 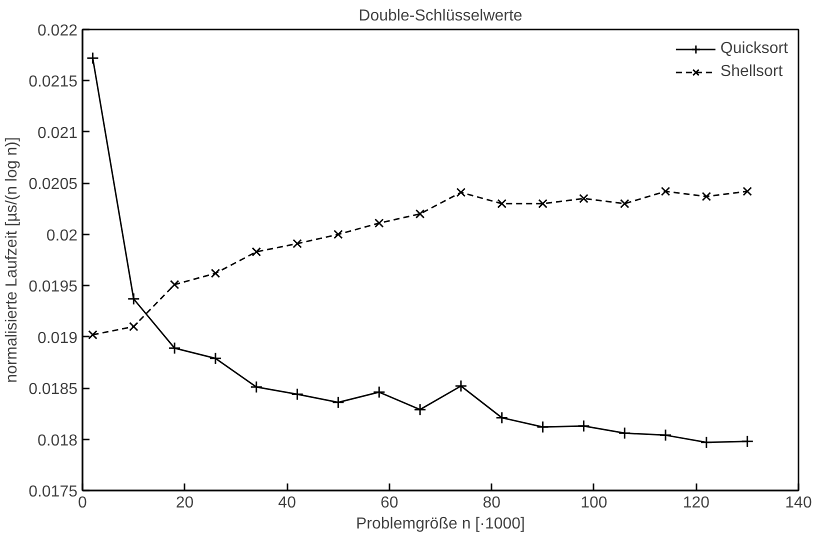 What do you see at coordinates (389, 503) in the screenshot?
I see `x-tick-label: 60` at bounding box center [389, 503].